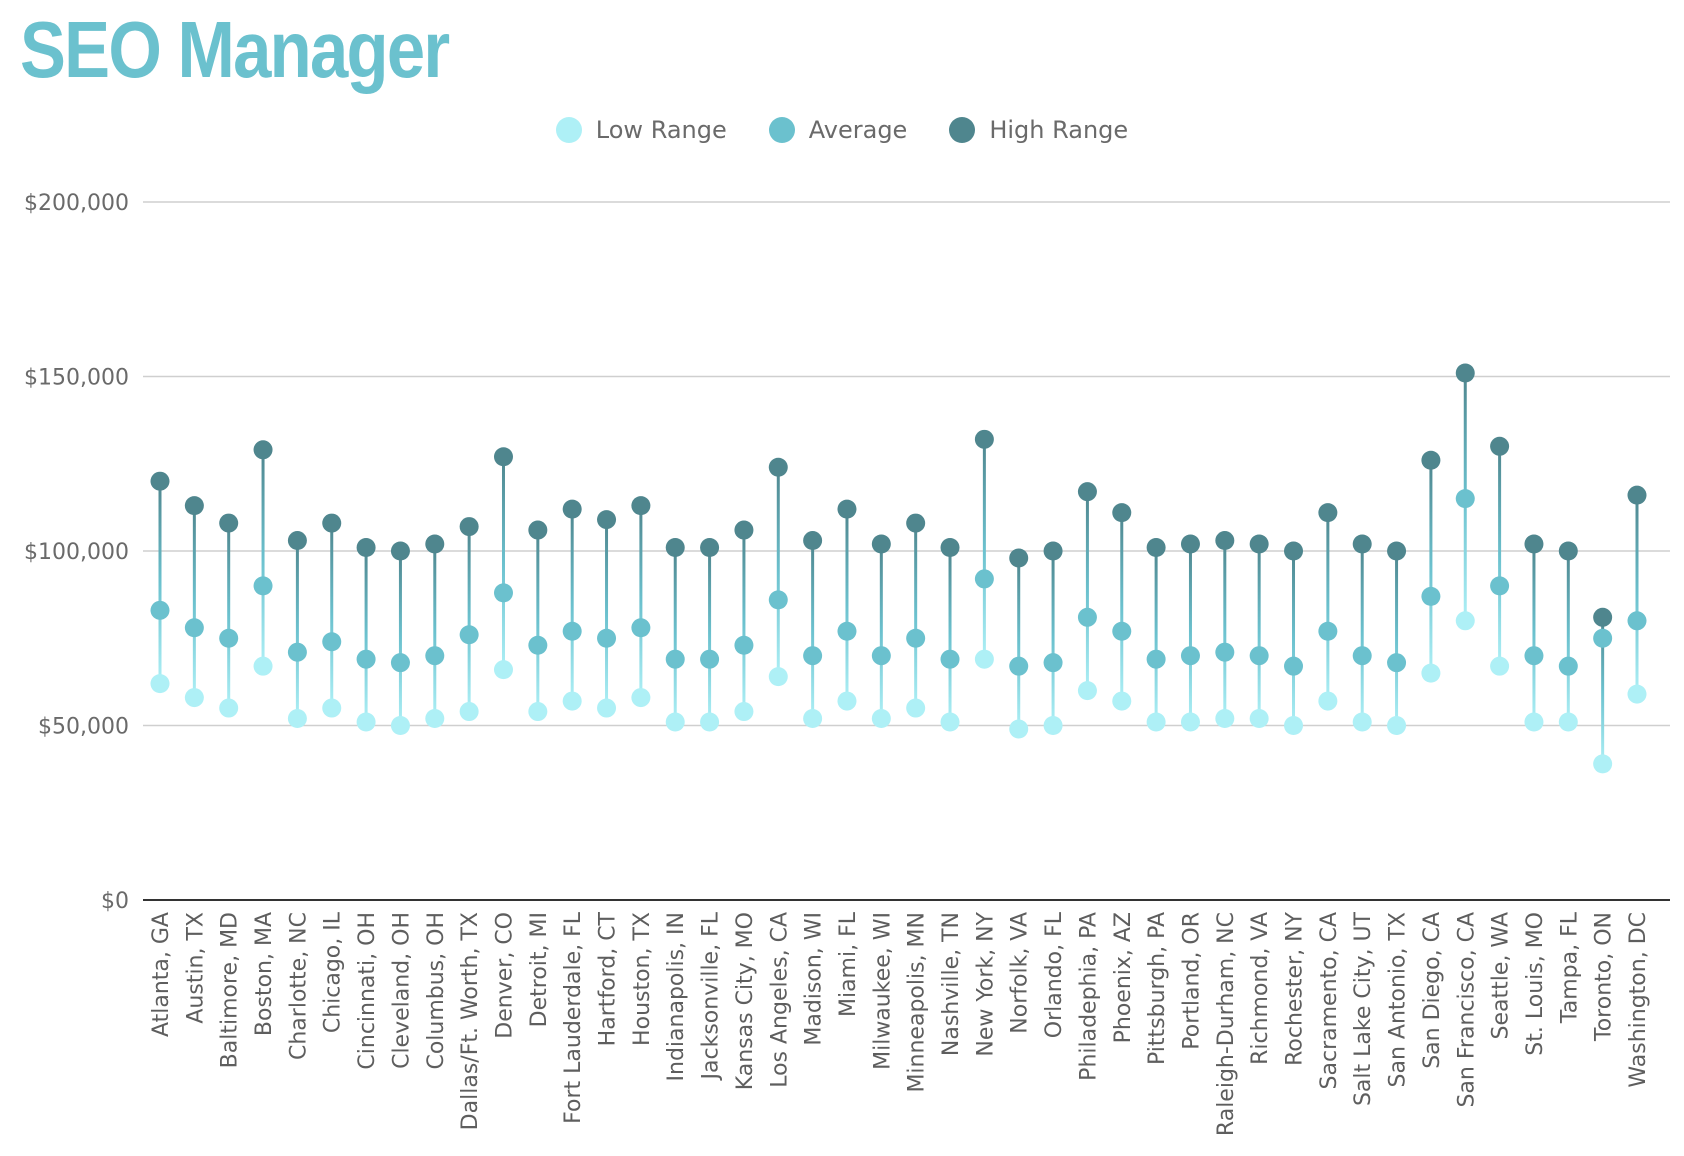  What do you see at coordinates (1362, 544) in the screenshot?
I see `point-high-range-salt-lake-city-ut` at bounding box center [1362, 544].